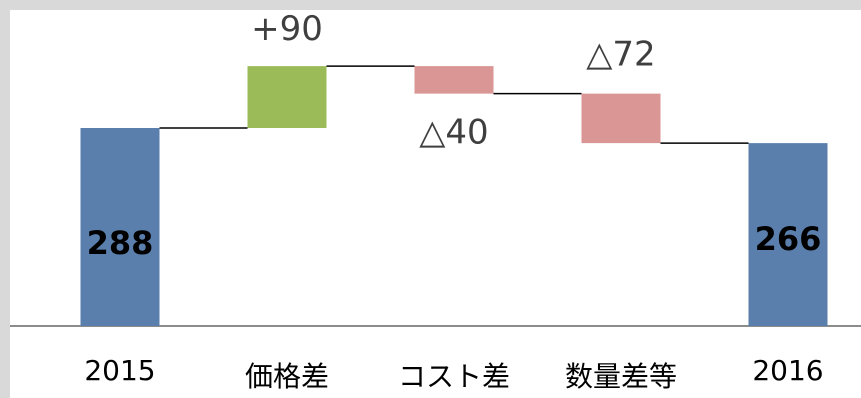 This screenshot has width=861, height=398. Describe the element at coordinates (621, 376) in the screenshot. I see `category-label: 数量差等` at that location.